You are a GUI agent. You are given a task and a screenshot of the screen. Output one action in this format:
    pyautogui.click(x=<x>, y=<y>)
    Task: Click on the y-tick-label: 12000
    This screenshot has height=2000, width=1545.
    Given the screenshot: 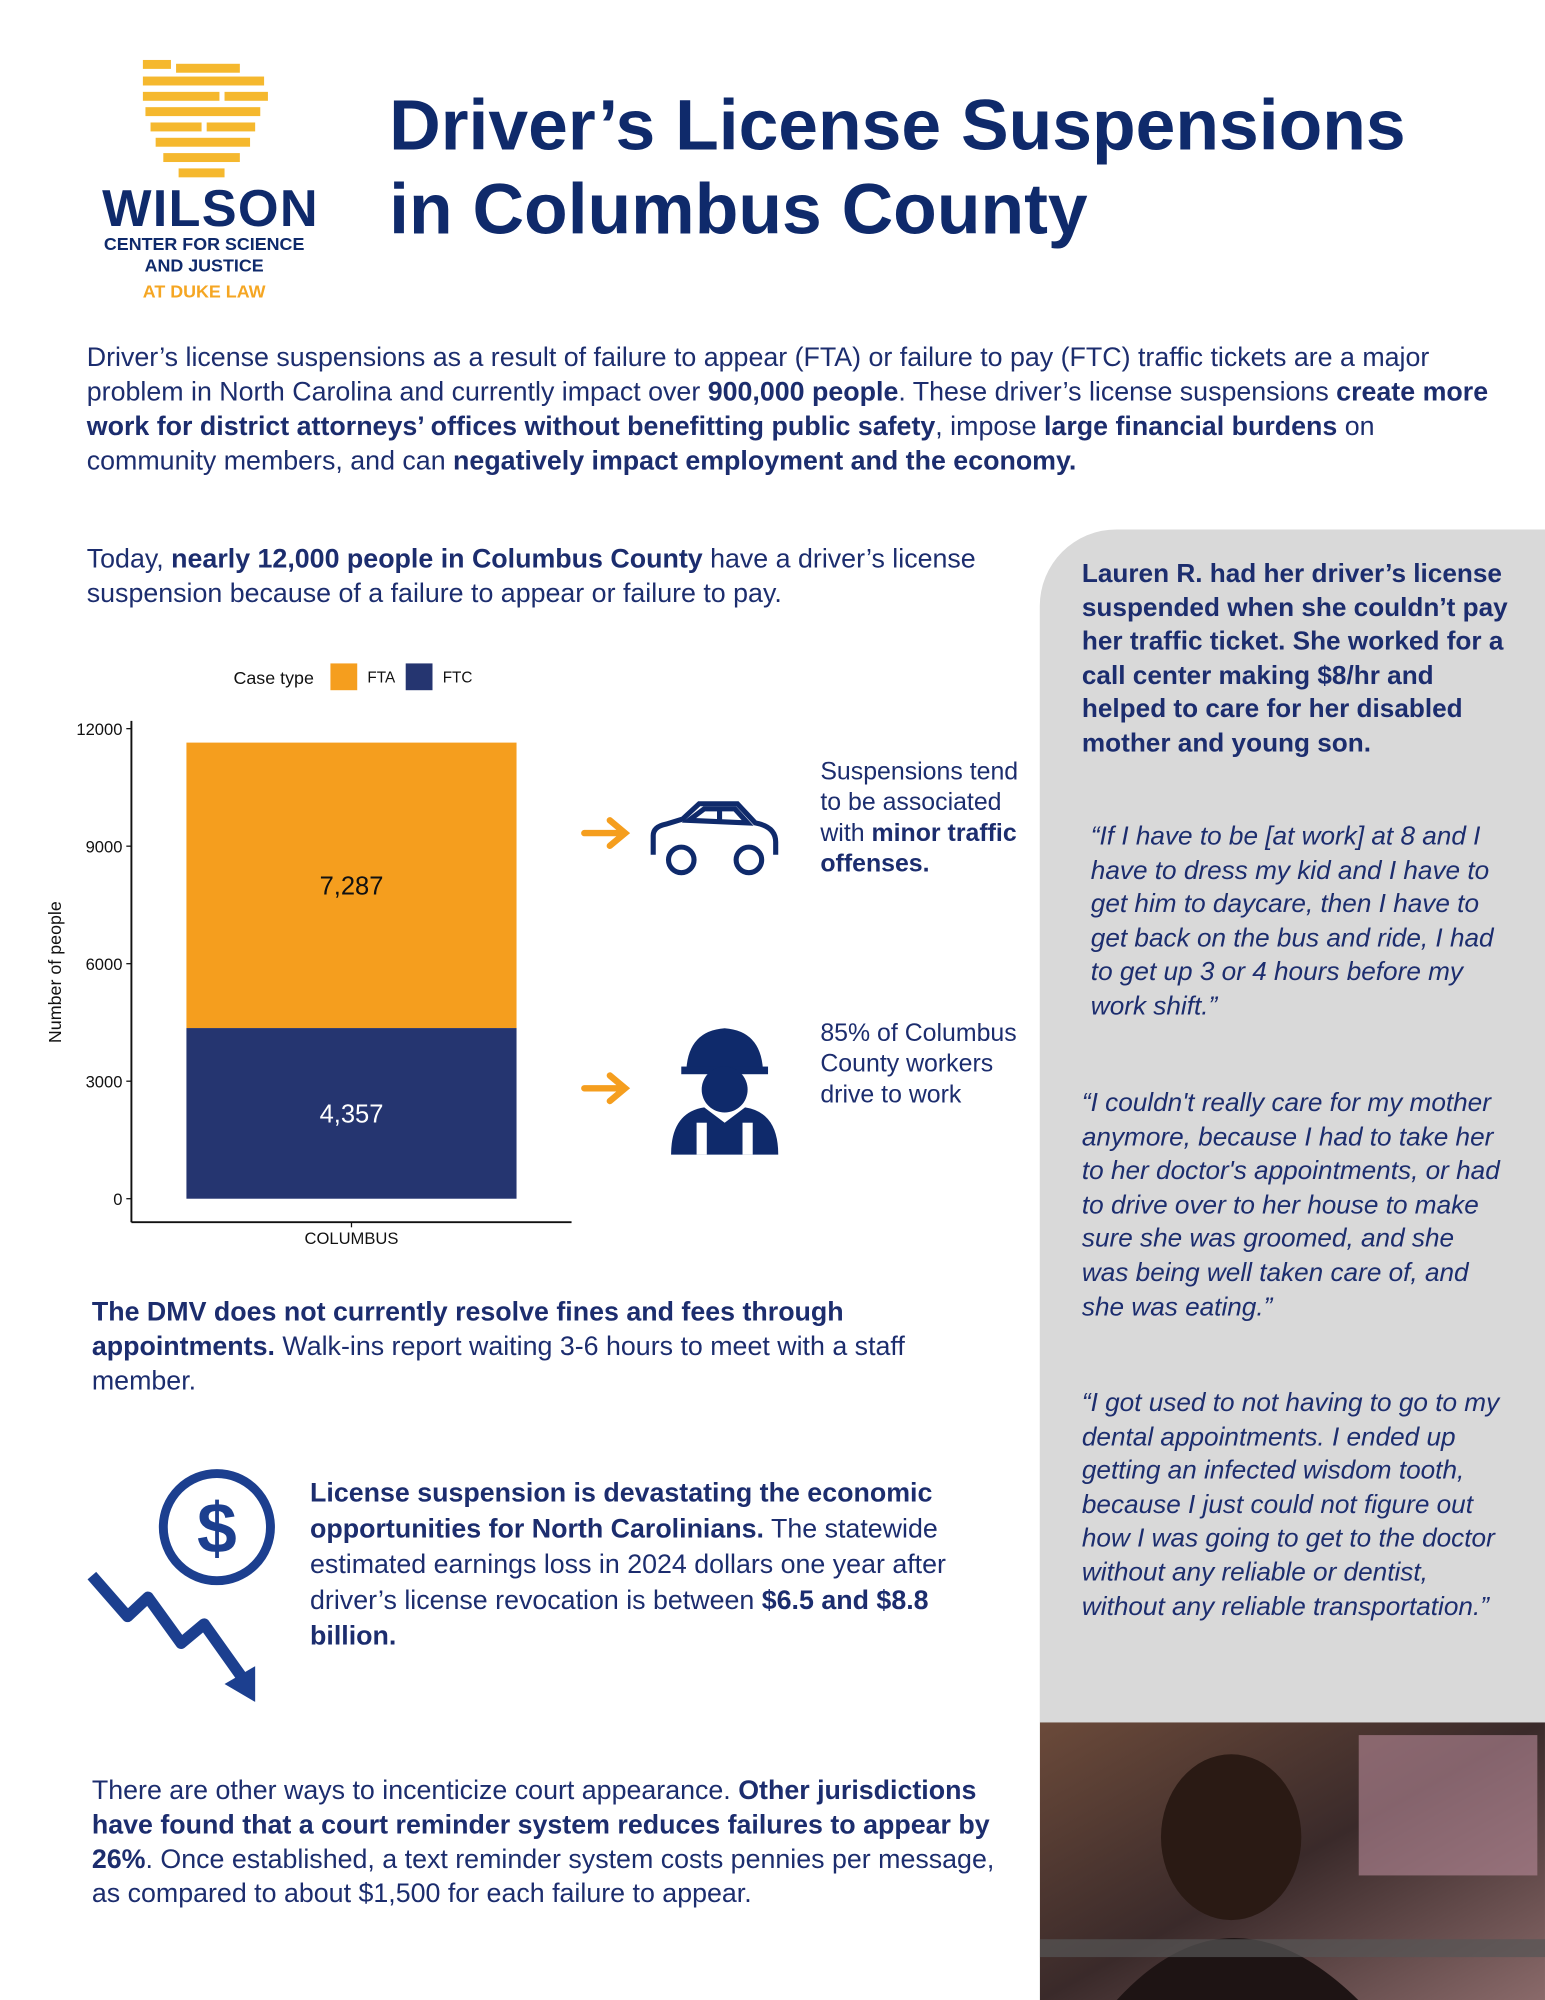 What is the action you would take?
    pyautogui.click(x=99, y=729)
    